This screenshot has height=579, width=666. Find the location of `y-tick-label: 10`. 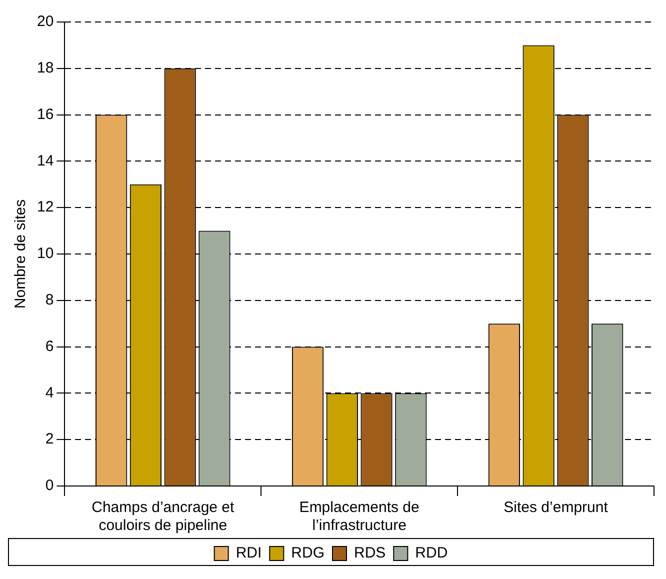

y-tick-label: 10 is located at coordinates (45, 253).